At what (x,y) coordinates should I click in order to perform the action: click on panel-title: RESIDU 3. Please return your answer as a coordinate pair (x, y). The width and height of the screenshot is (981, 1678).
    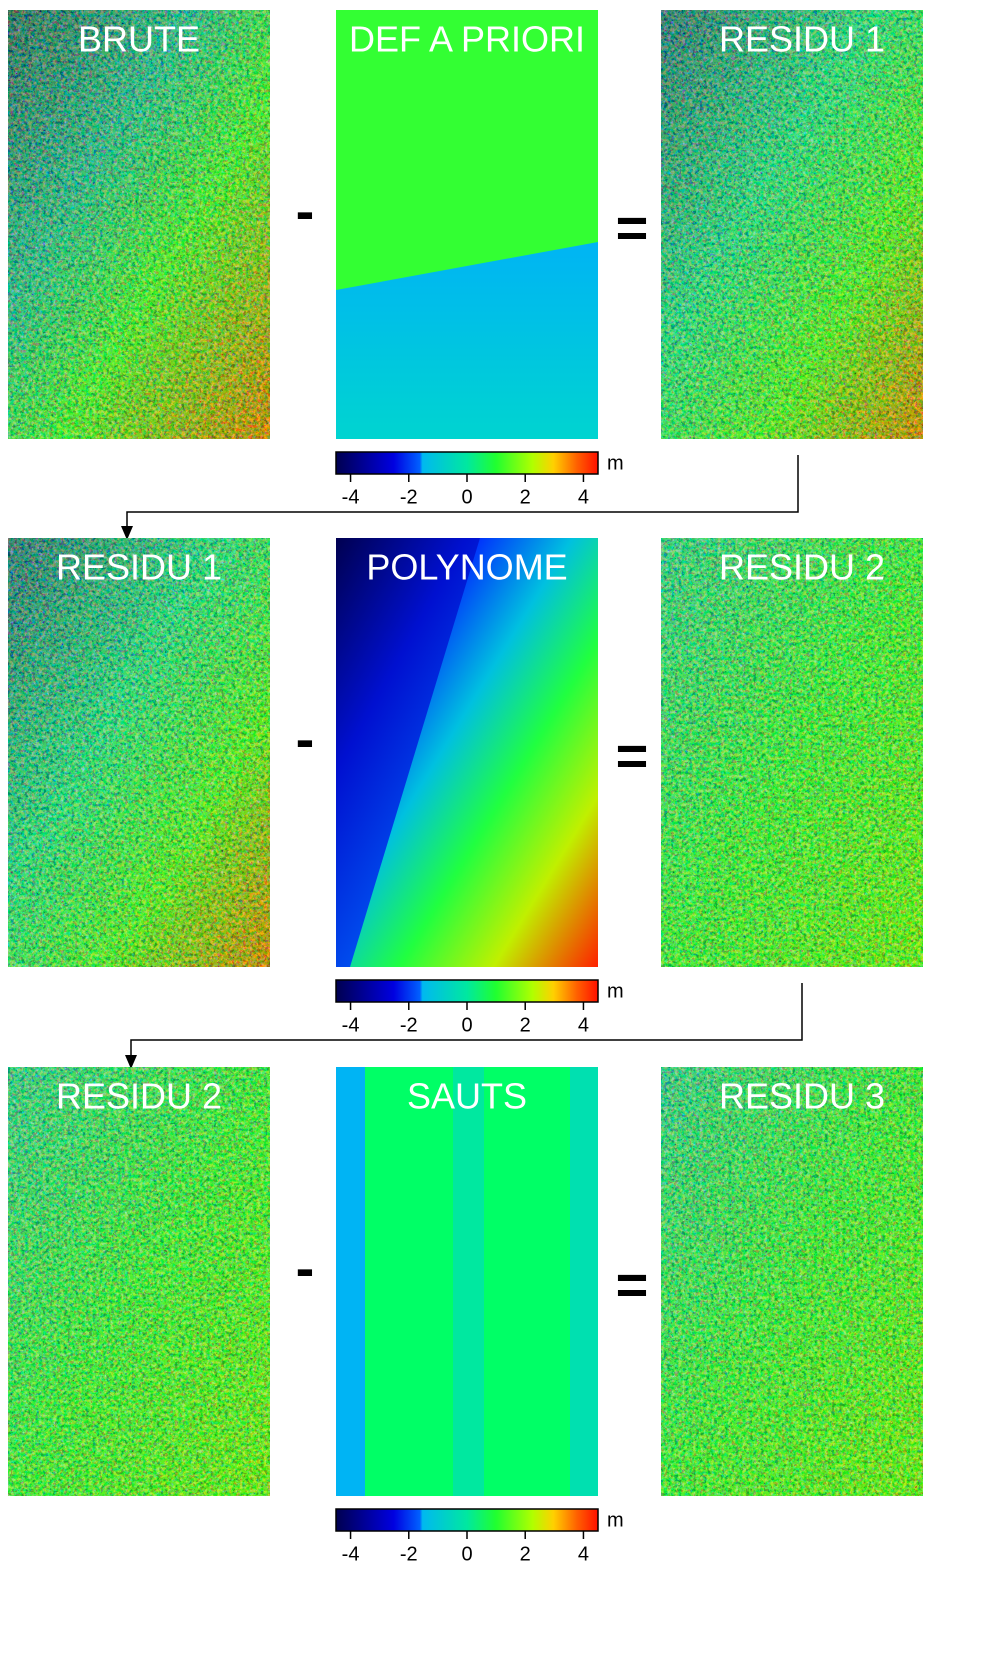
    Looking at the image, I should click on (802, 1096).